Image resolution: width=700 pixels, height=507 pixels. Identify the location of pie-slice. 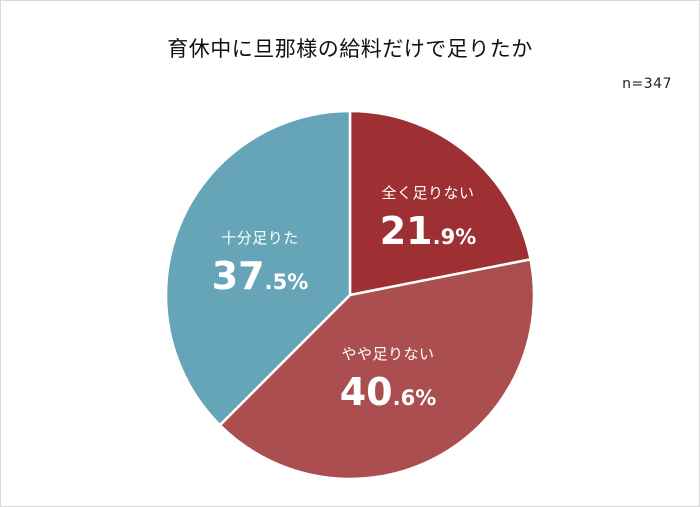
(440, 203).